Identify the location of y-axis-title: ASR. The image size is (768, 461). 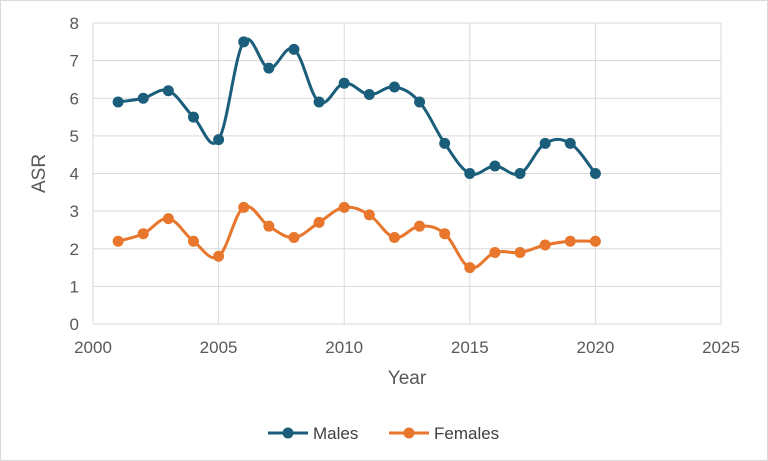
(39, 173).